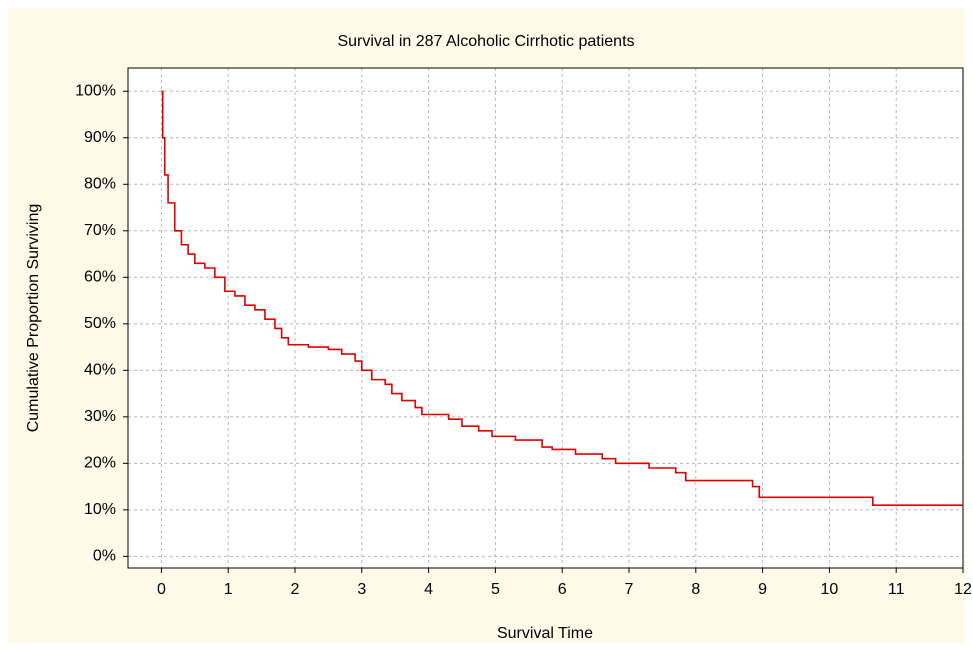 This screenshot has width=973, height=650. I want to click on x-tick-label: 12, so click(963, 589).